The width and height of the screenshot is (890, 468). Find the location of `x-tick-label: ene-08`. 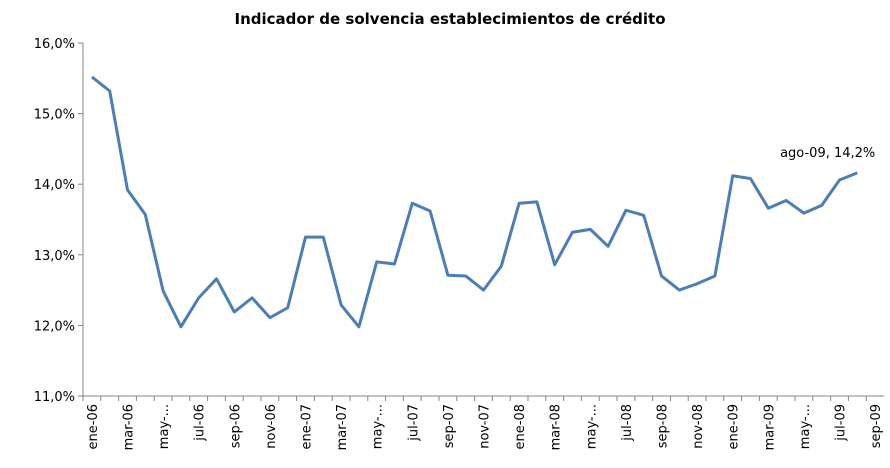

x-tick-label: ene-08 is located at coordinates (520, 426).